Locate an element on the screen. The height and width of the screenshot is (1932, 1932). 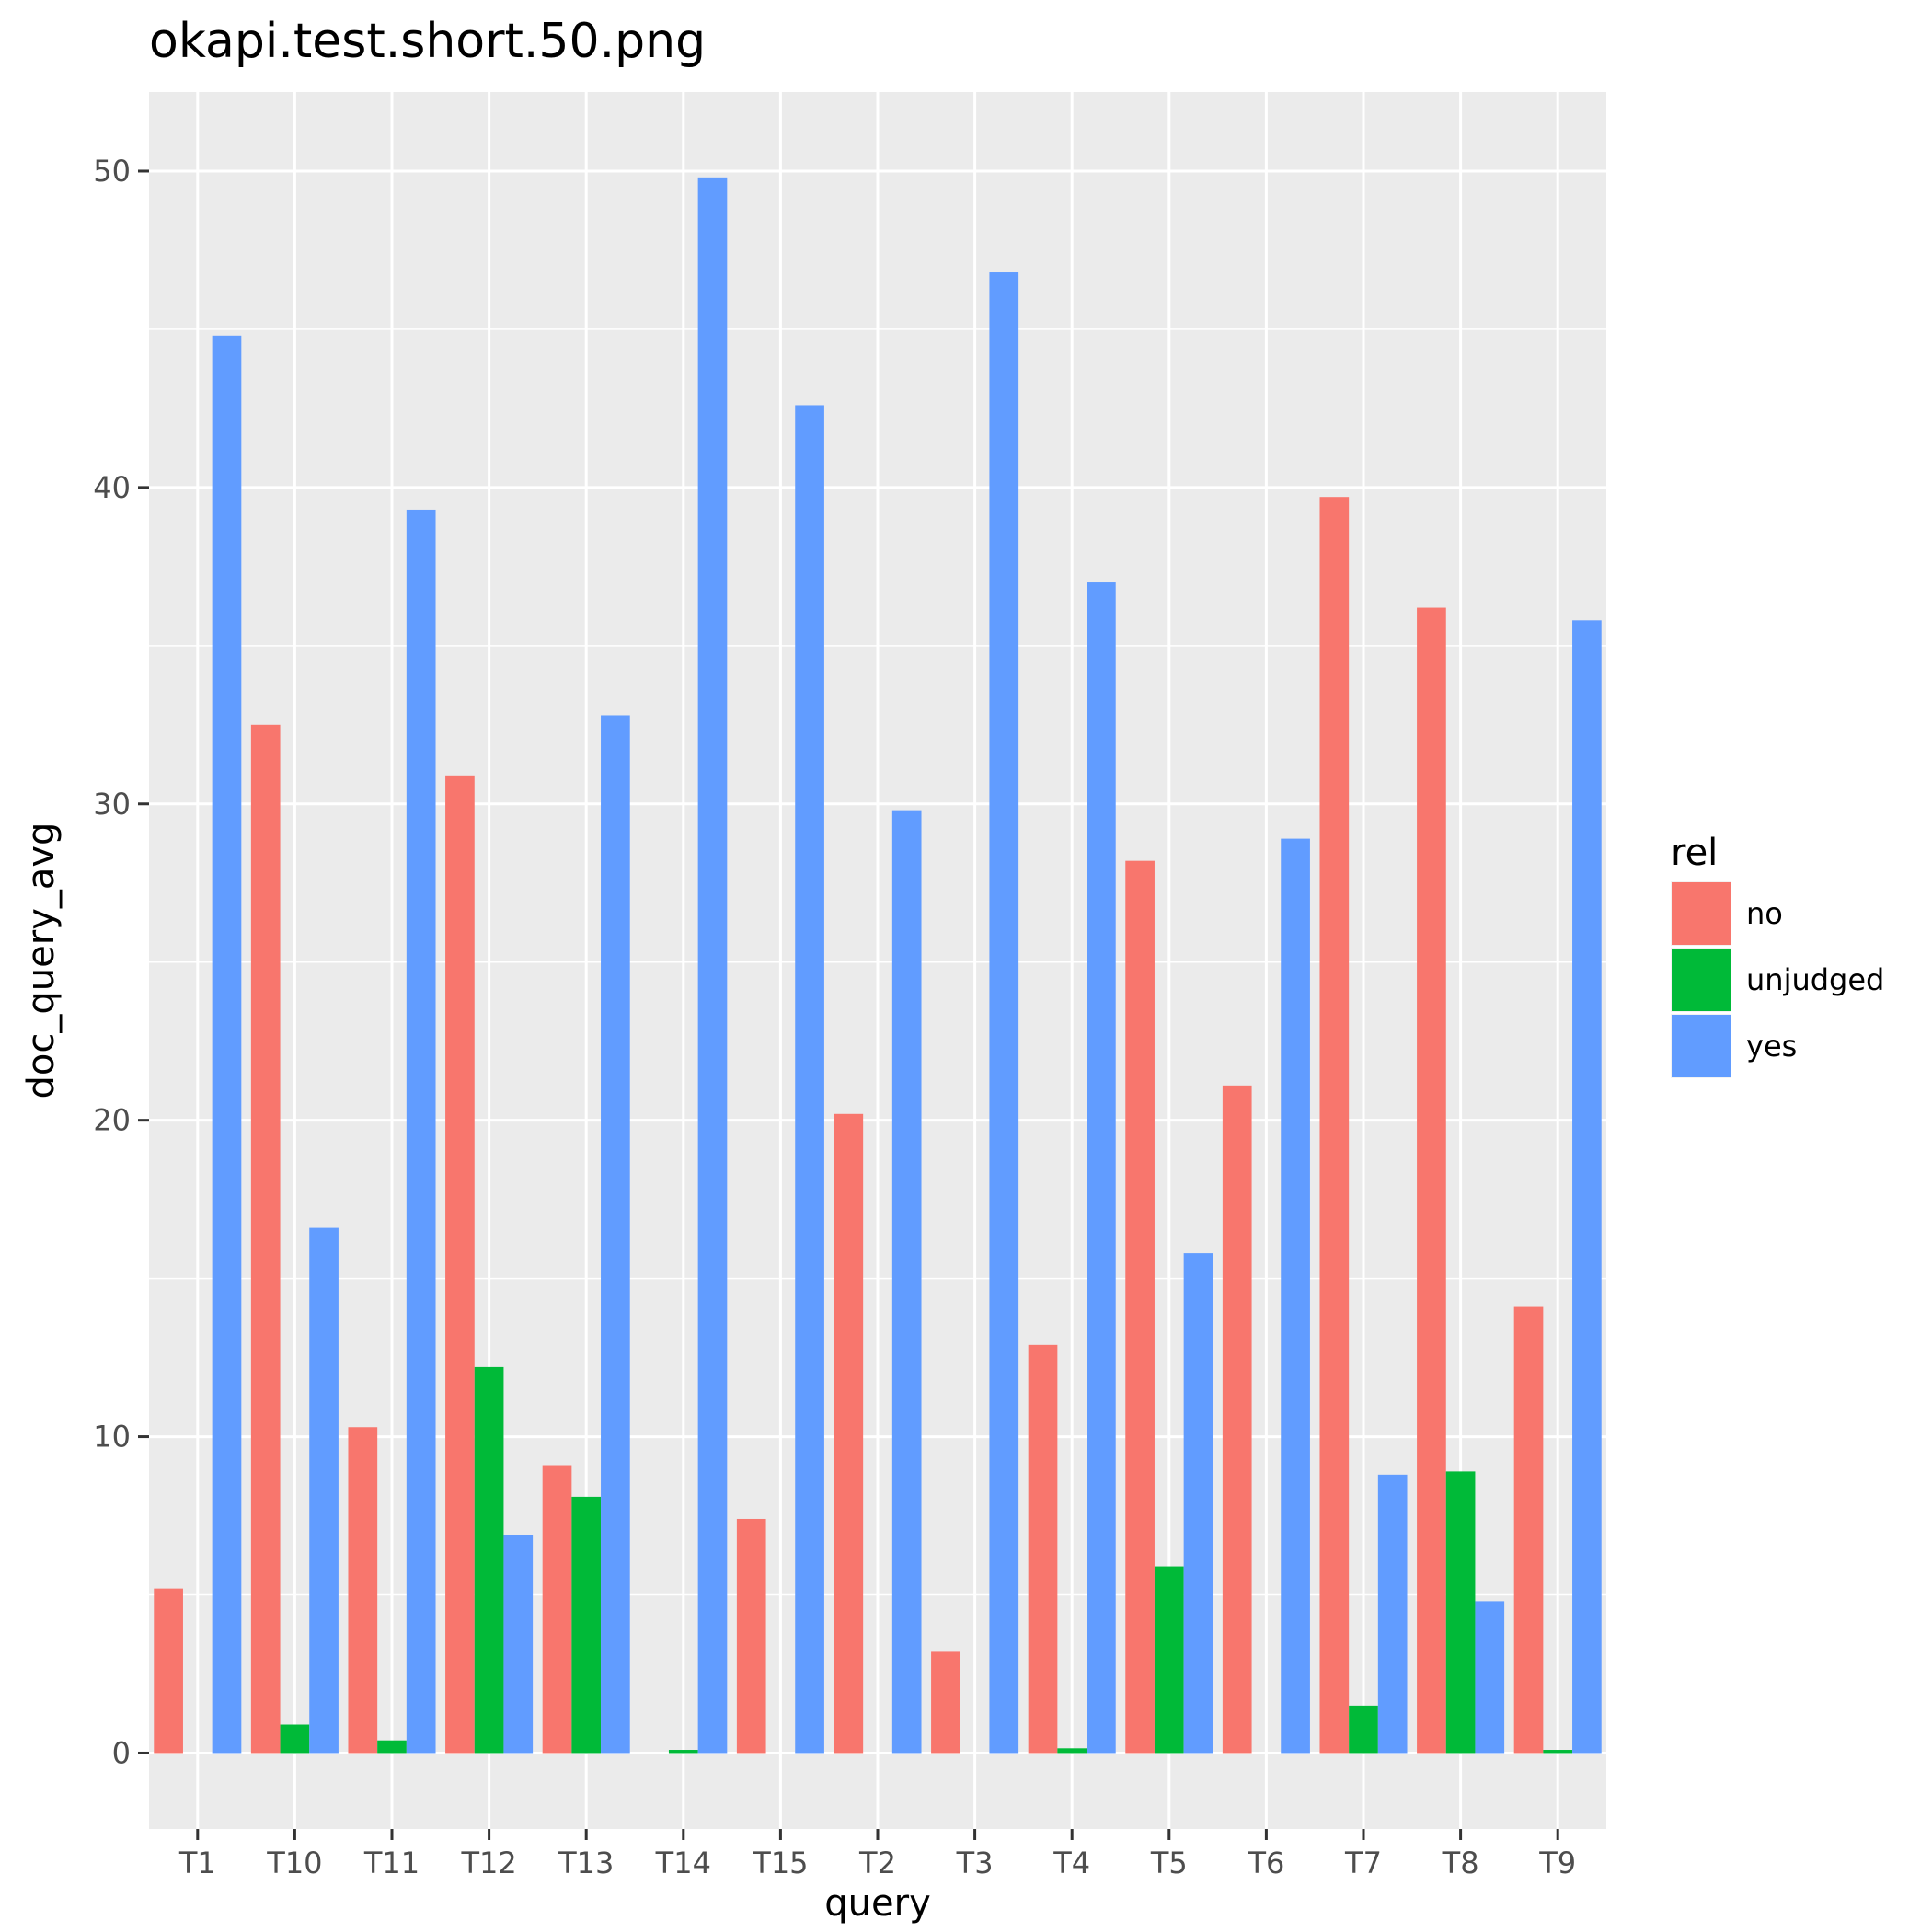
bar-no-t7 is located at coordinates (1334, 1125).